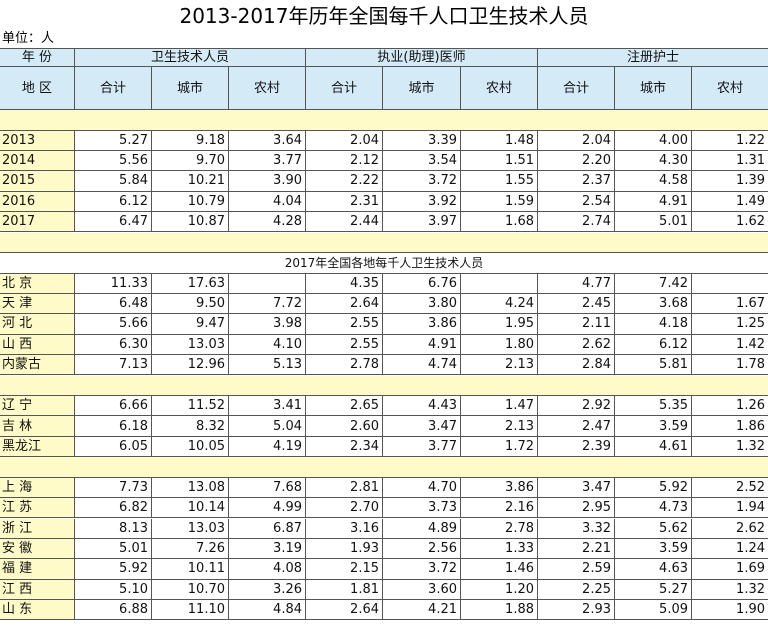 The height and width of the screenshot is (627, 768). I want to click on value-cell: 1.55, so click(499, 181).